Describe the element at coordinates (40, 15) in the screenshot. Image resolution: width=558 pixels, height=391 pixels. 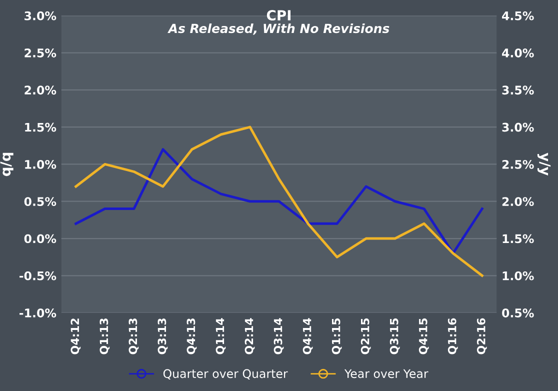
I see `y-tick-label: 3.0%` at that location.